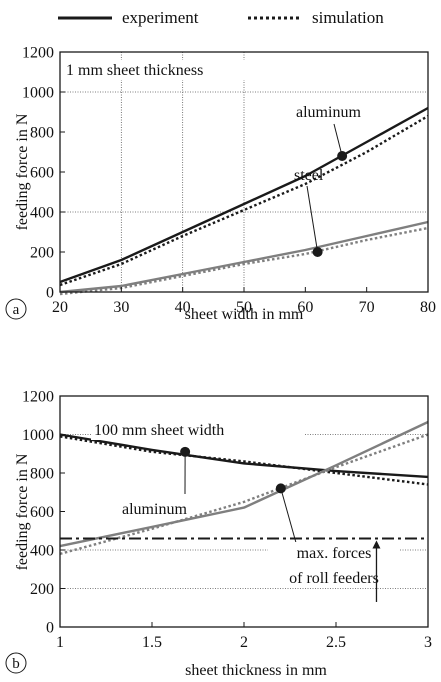 The image size is (441, 682). What do you see at coordinates (367, 307) in the screenshot?
I see `x-tick-label: 70` at bounding box center [367, 307].